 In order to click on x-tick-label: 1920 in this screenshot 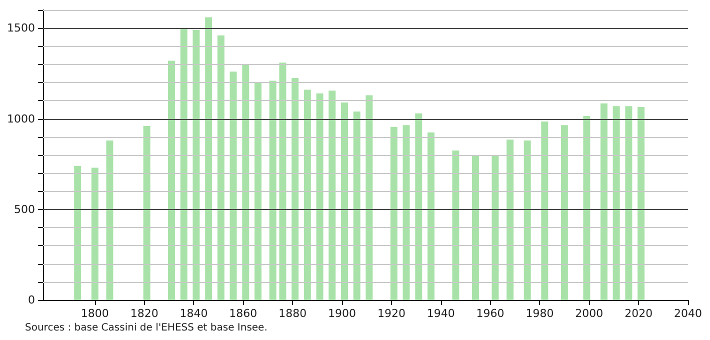, I will do `click(391, 313)`.